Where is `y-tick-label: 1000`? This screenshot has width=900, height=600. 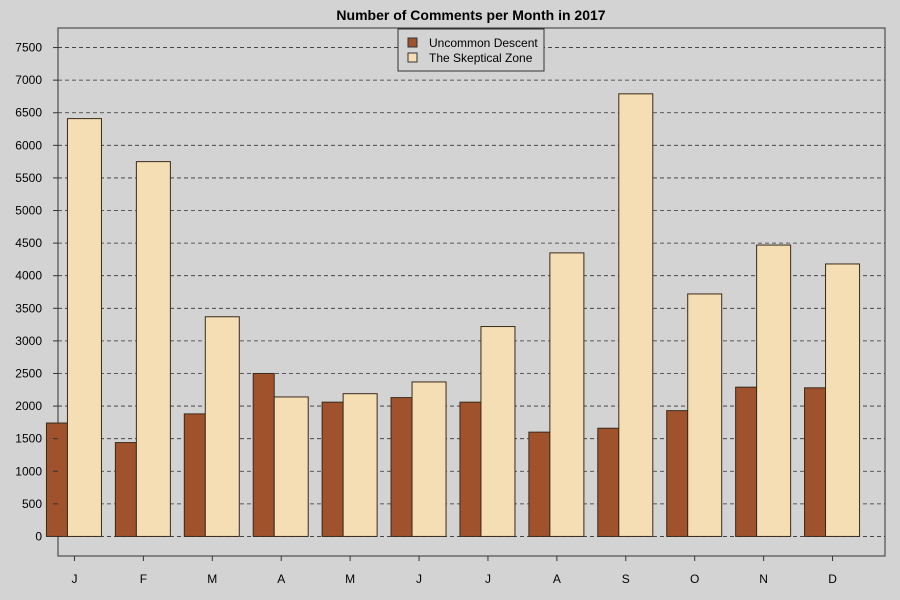
y-tick-label: 1000 is located at coordinates (28, 471).